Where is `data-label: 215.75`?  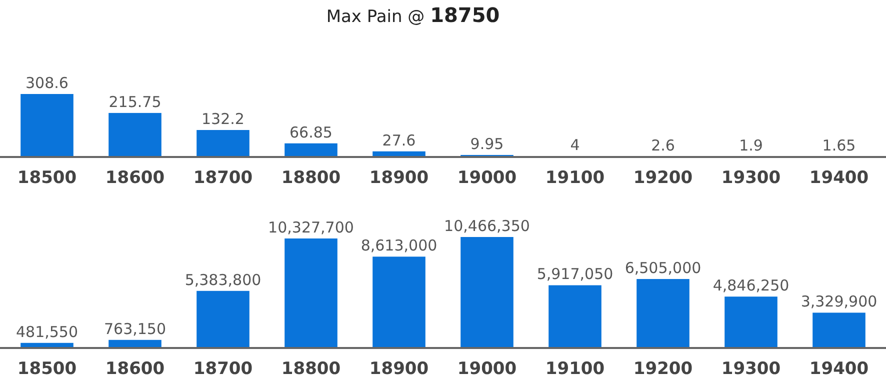 data-label: 215.75 is located at coordinates (135, 101).